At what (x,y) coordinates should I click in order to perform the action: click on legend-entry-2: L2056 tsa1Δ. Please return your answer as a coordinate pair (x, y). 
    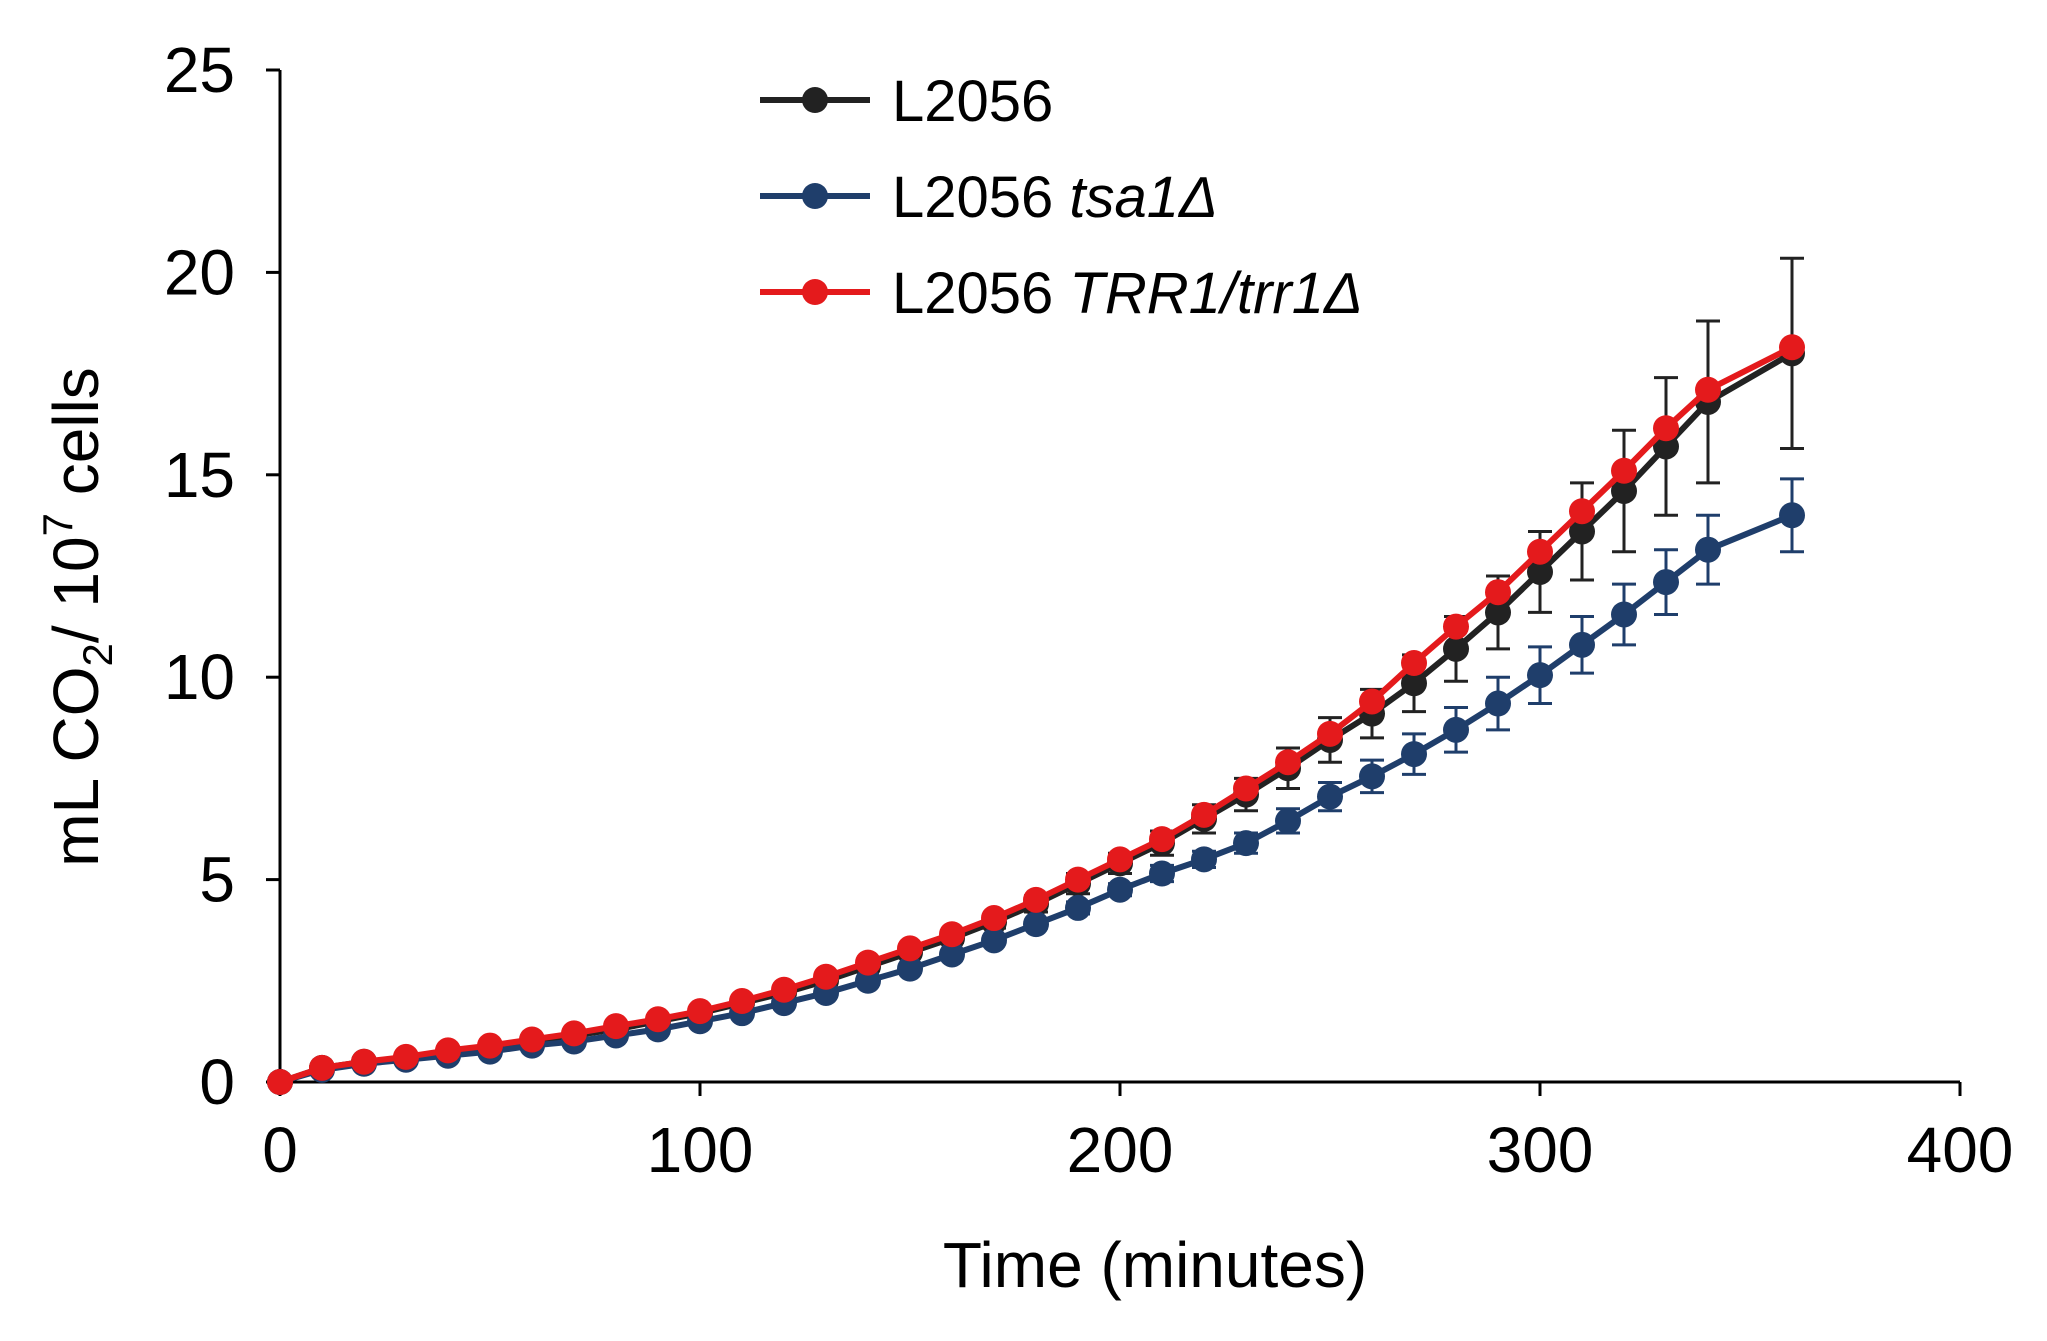
    Looking at the image, I should click on (989, 197).